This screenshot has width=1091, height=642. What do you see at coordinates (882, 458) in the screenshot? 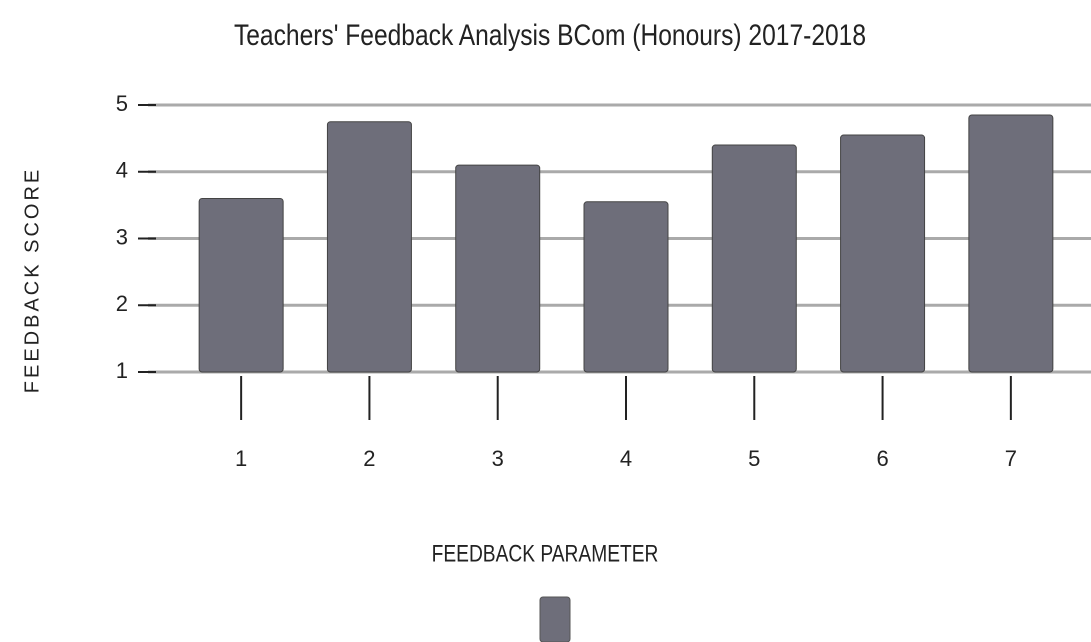
I see `x-tick-label: 6` at bounding box center [882, 458].